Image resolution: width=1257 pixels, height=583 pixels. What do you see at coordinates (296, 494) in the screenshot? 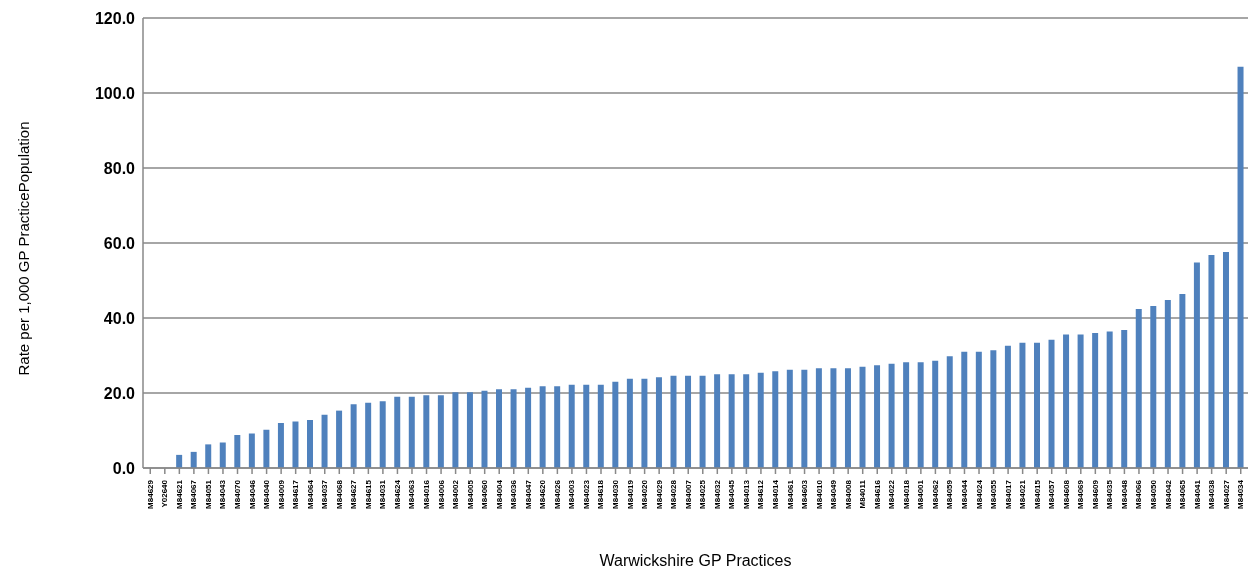
I see `x-tick-label: M84617` at bounding box center [296, 494].